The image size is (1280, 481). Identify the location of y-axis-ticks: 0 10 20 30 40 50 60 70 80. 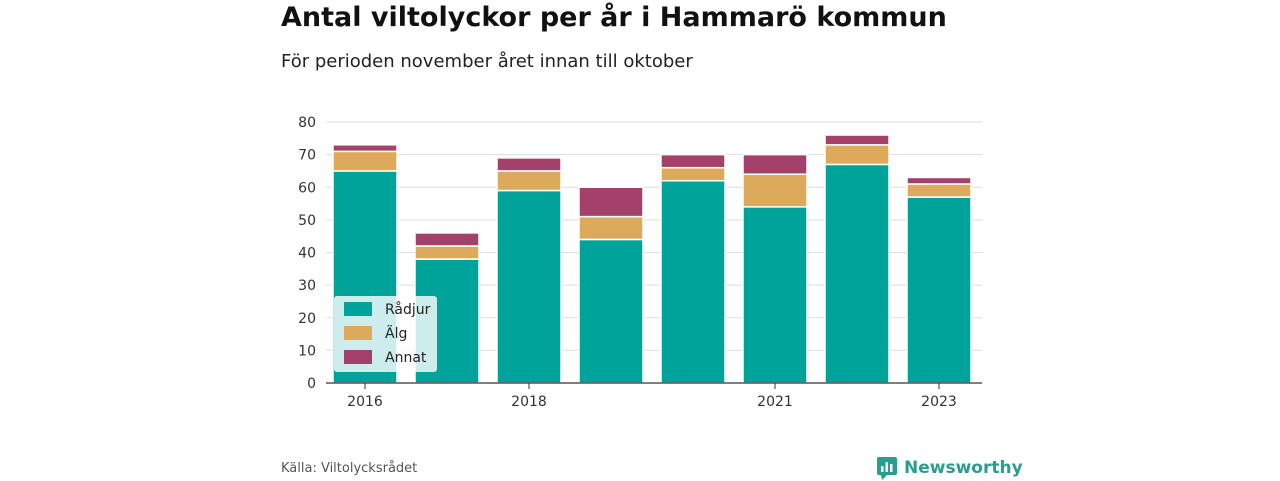
(307, 253).